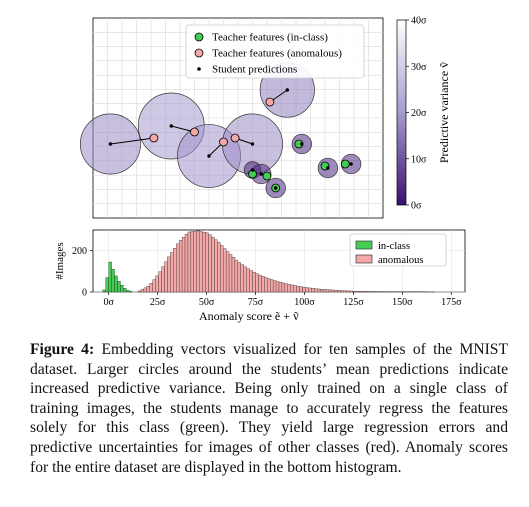 The height and width of the screenshot is (507, 529). Describe the element at coordinates (249, 316) in the screenshot. I see `x-axis-label: Anomaly score ẽ + ṽ` at that location.